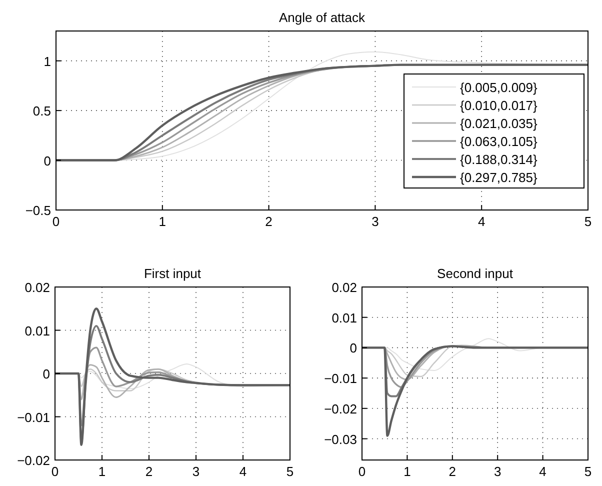  I want to click on chart-title: First input, so click(173, 273).